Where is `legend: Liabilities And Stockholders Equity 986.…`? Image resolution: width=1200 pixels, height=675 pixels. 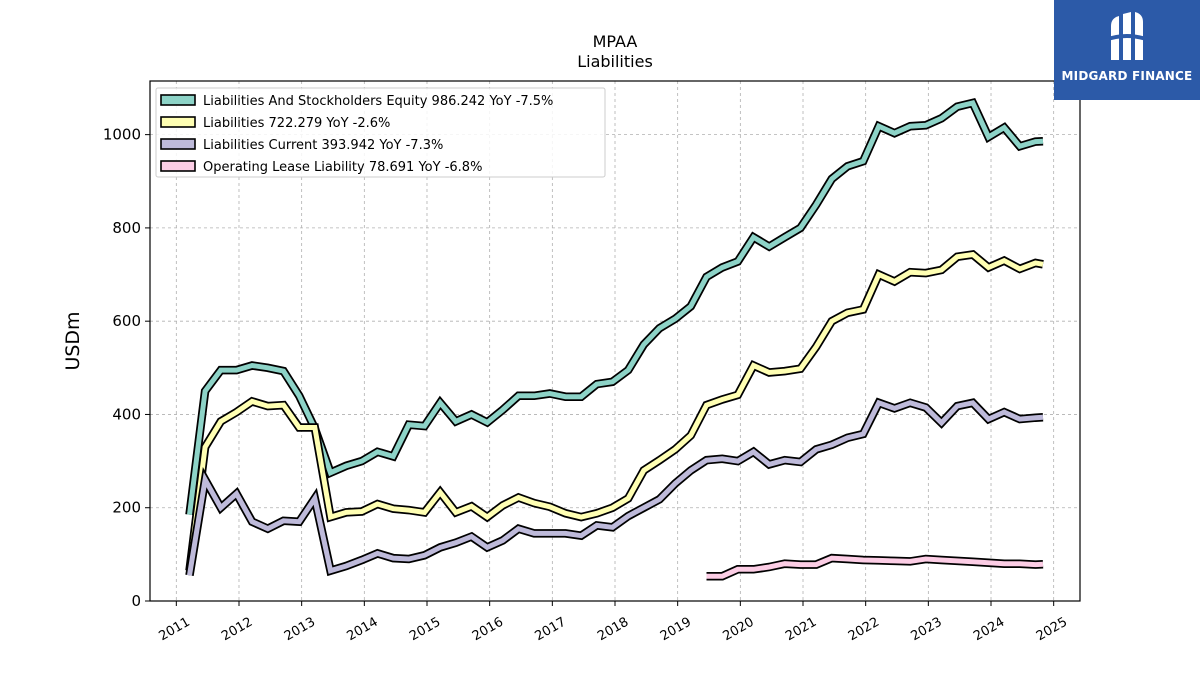
legend: Liabilities And Stockholders Equity 986.… is located at coordinates (380, 132).